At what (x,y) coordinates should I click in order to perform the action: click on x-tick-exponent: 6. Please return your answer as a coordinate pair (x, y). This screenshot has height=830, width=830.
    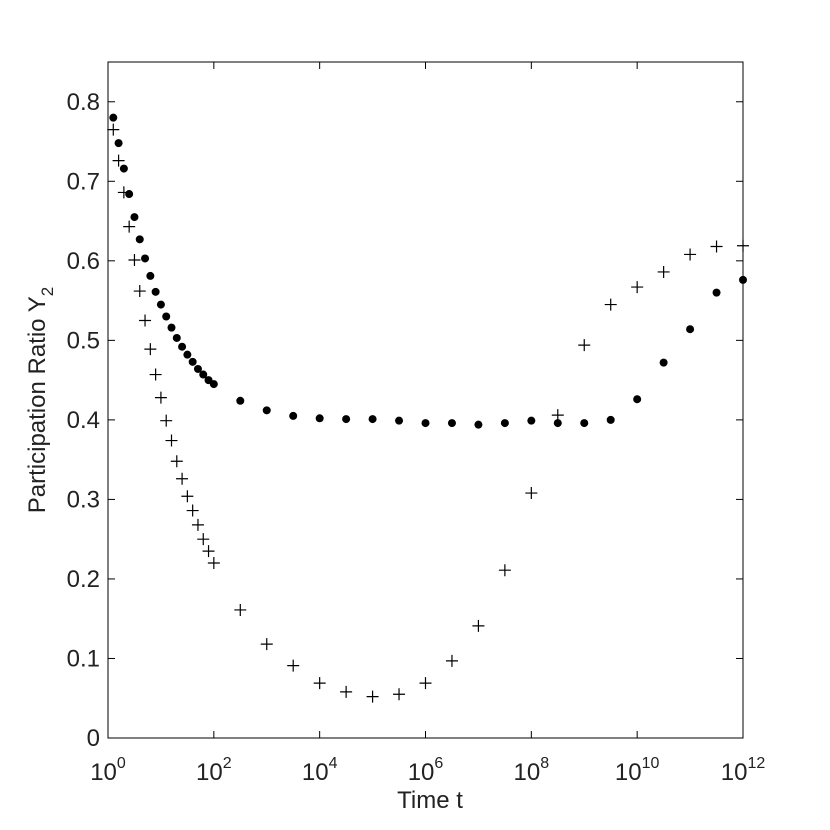
    Looking at the image, I should click on (438, 763).